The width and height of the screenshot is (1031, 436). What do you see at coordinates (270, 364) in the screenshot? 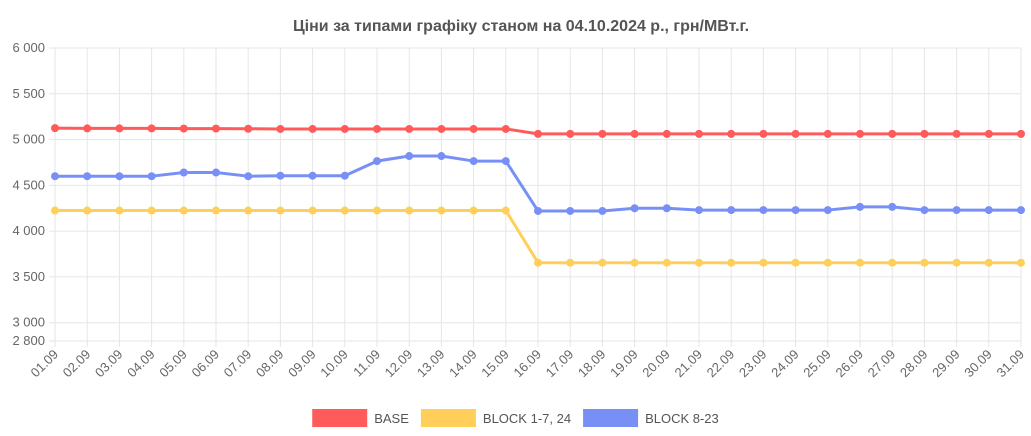
I see `x-tick-label: 08.09` at bounding box center [270, 364].